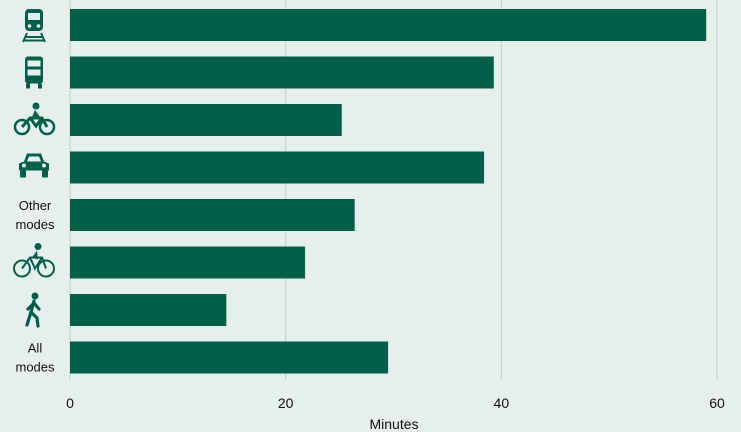  I want to click on walking-icon, so click(33, 310).